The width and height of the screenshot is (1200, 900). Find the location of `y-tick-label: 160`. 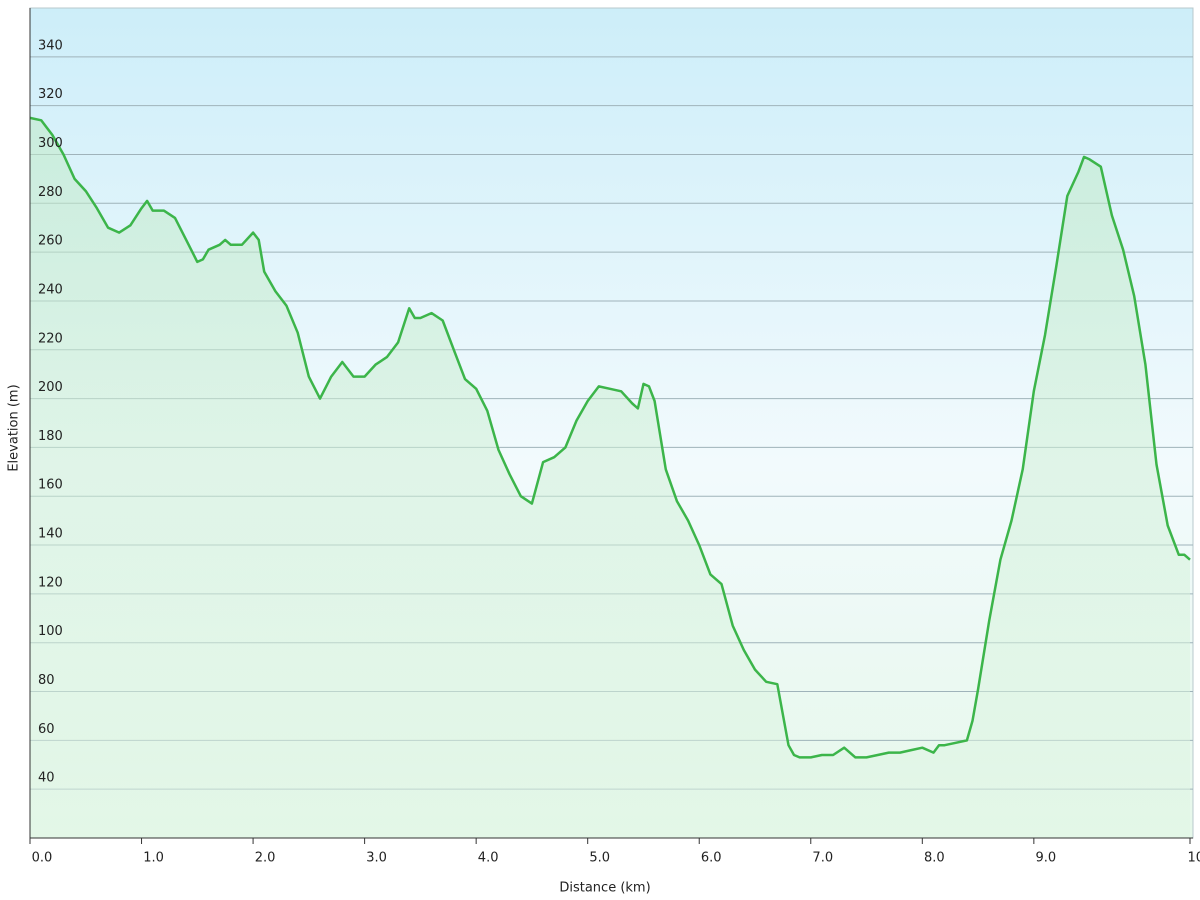

y-tick-label: 160 is located at coordinates (50, 485).